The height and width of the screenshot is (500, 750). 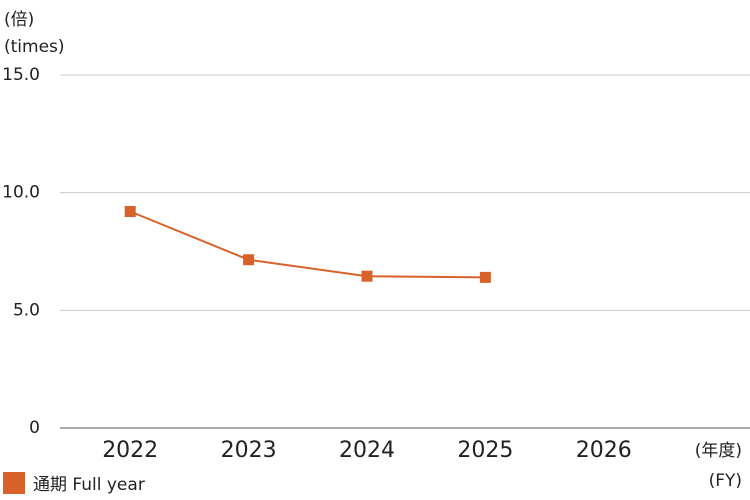 What do you see at coordinates (89, 485) in the screenshot?
I see `legend-label: 通期 Full year` at bounding box center [89, 485].